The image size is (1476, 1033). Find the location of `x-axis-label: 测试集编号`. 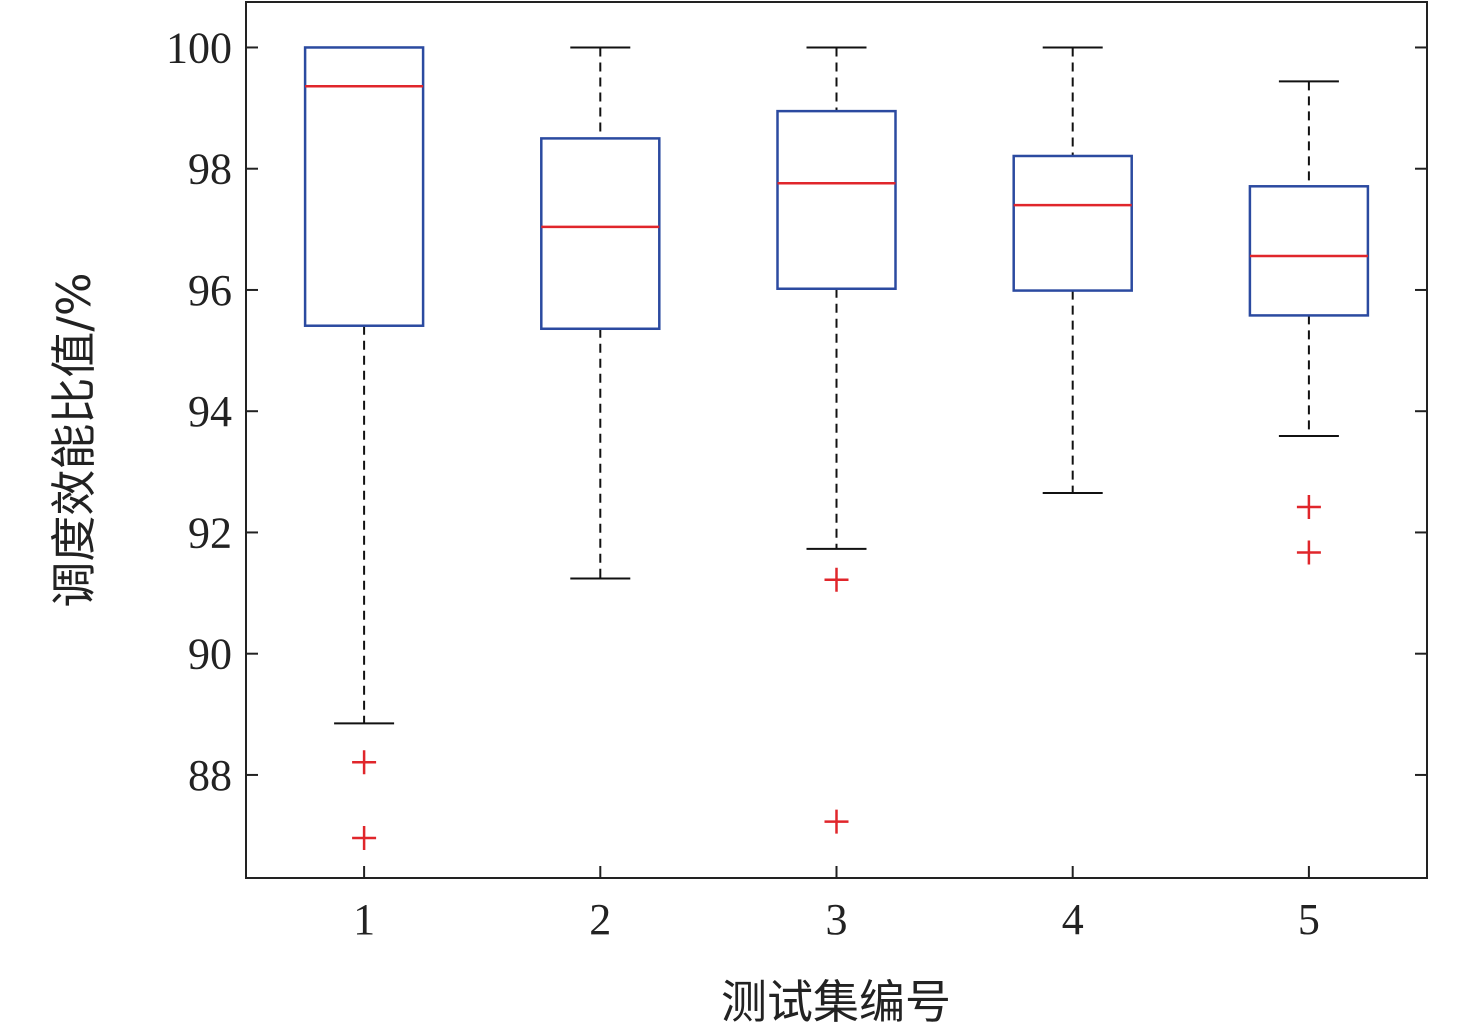

x-axis-label: 测试集编号 is located at coordinates (836, 1002).